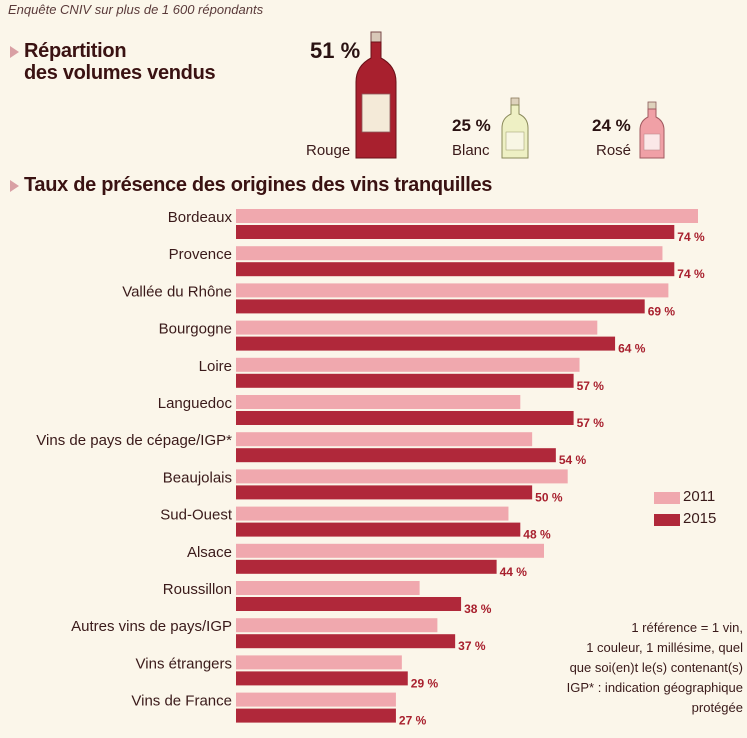 This screenshot has width=747, height=738. Describe the element at coordinates (215, 366) in the screenshot. I see `category-label: Loire` at that location.